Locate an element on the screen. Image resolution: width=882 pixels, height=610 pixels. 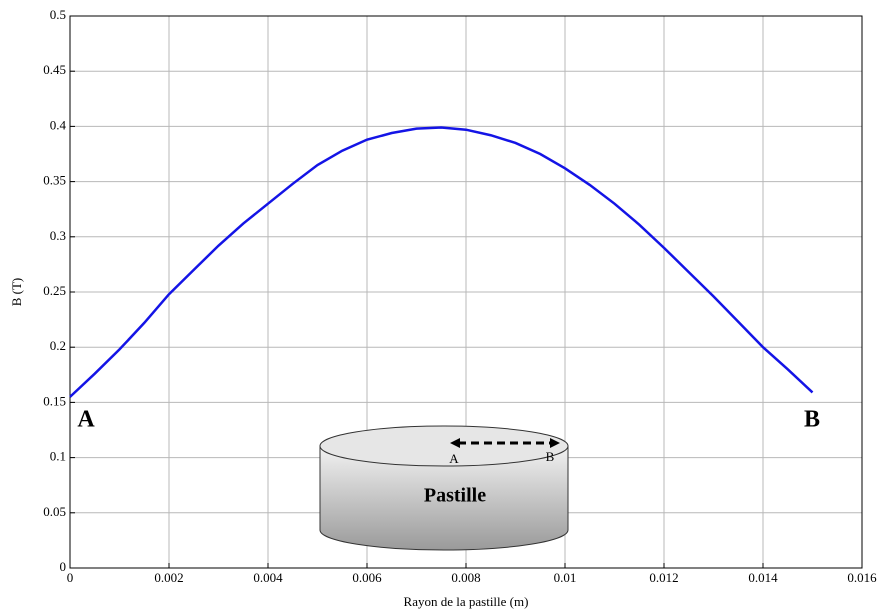
cylinder-body is located at coordinates (444, 498).